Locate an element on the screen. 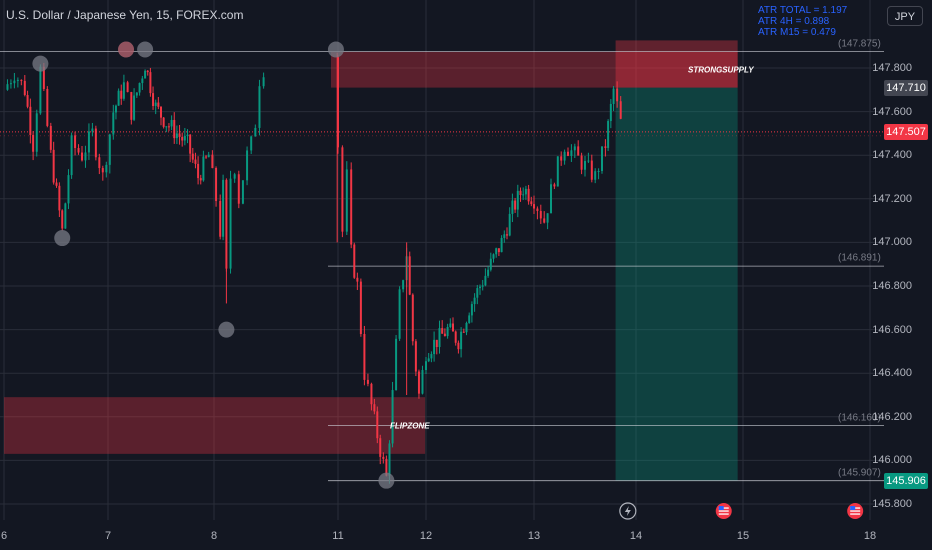 This screenshot has width=932, height=550. x-tick-label: 18 is located at coordinates (870, 536).